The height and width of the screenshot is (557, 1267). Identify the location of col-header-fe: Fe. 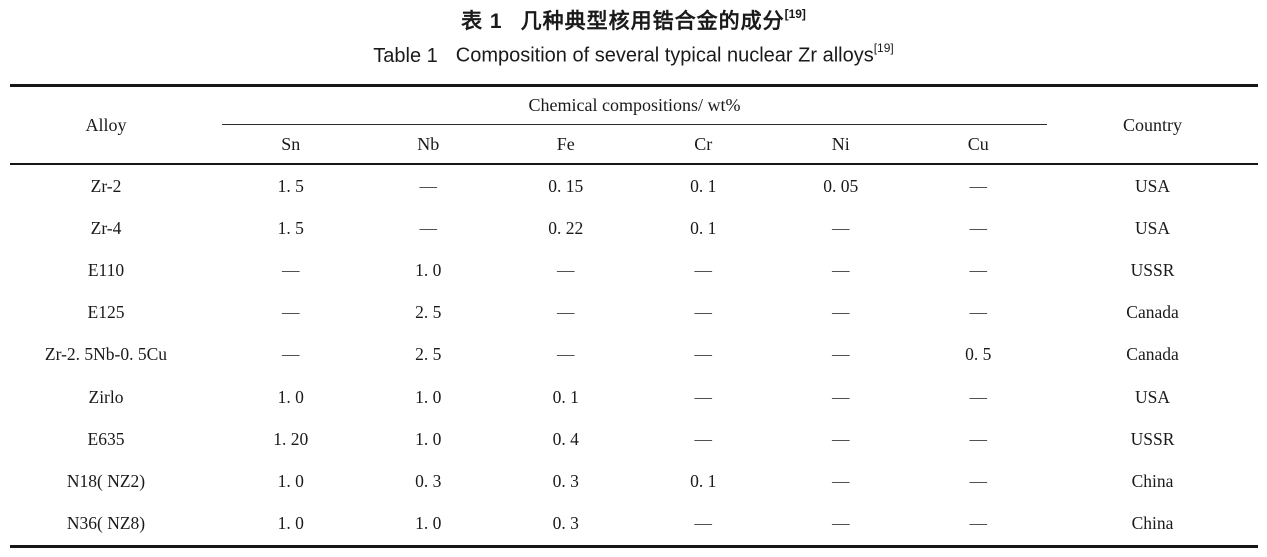
(565, 143).